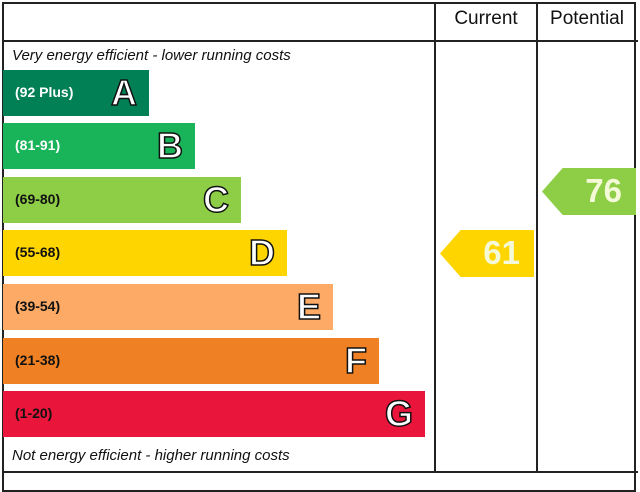 The height and width of the screenshot is (492, 640). Describe the element at coordinates (501, 252) in the screenshot. I see `current-rating-value: 61` at that location.